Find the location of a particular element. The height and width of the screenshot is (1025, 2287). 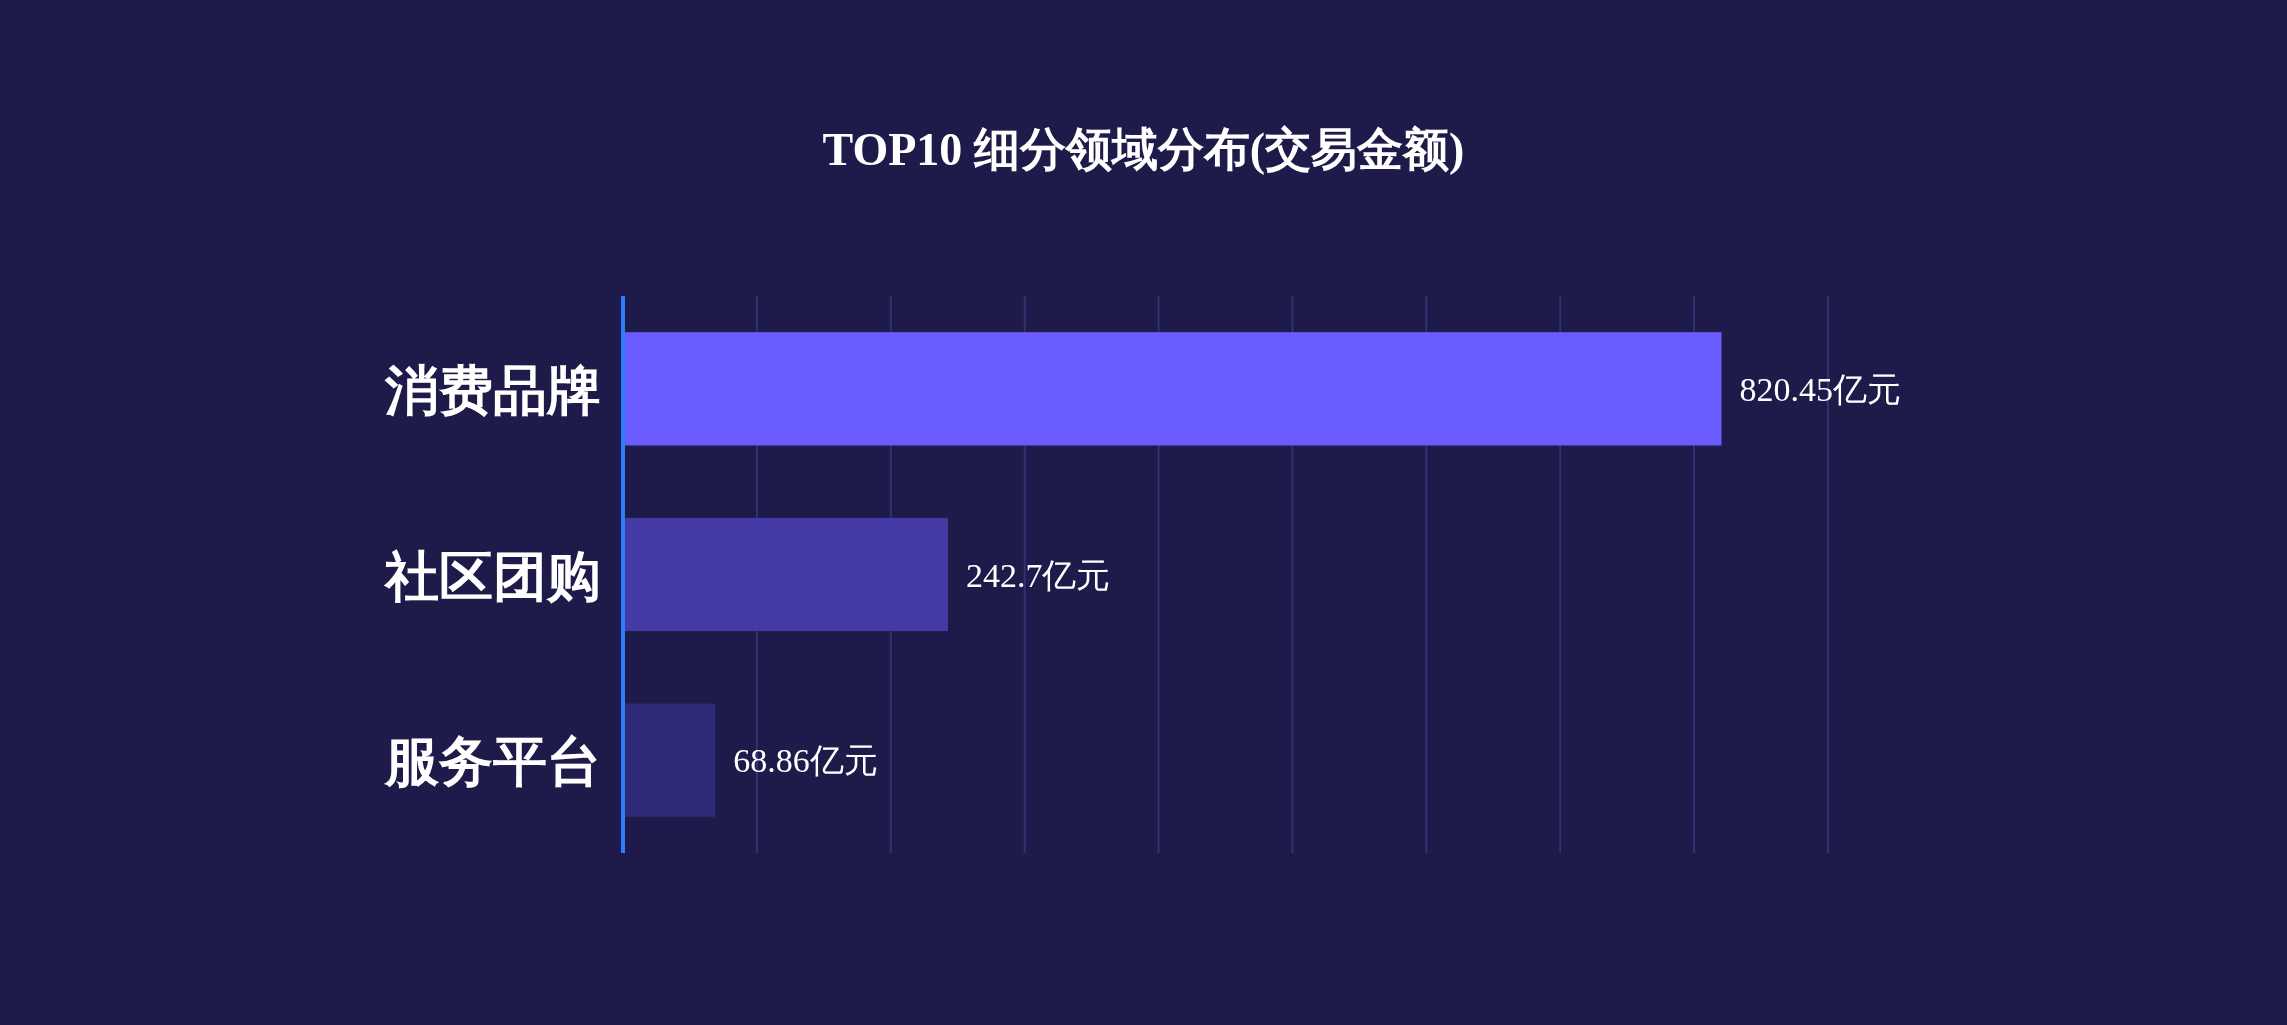

y-tick-label: 消费品牌 is located at coordinates (492, 390).